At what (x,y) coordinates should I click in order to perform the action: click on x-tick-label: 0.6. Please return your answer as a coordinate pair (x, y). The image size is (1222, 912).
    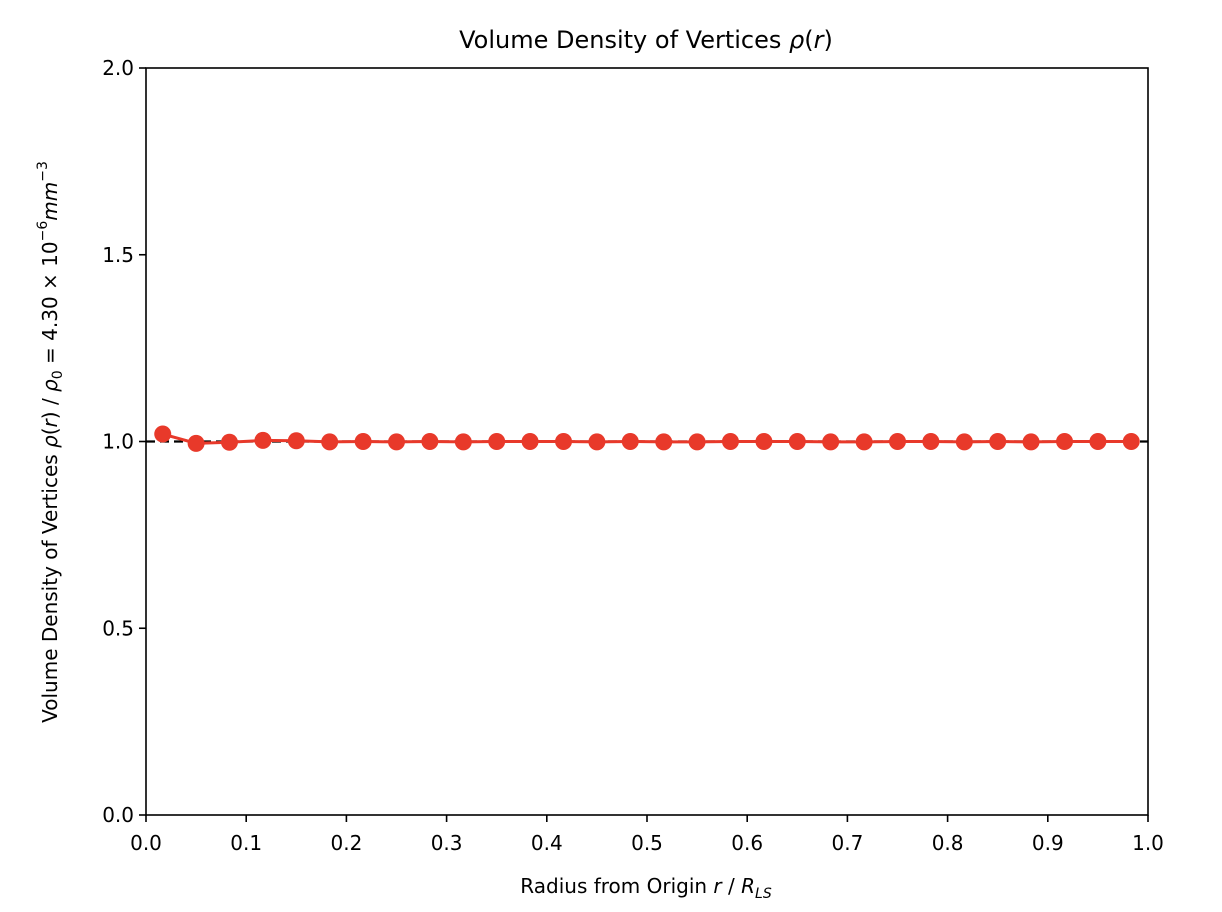
    Looking at the image, I should click on (747, 843).